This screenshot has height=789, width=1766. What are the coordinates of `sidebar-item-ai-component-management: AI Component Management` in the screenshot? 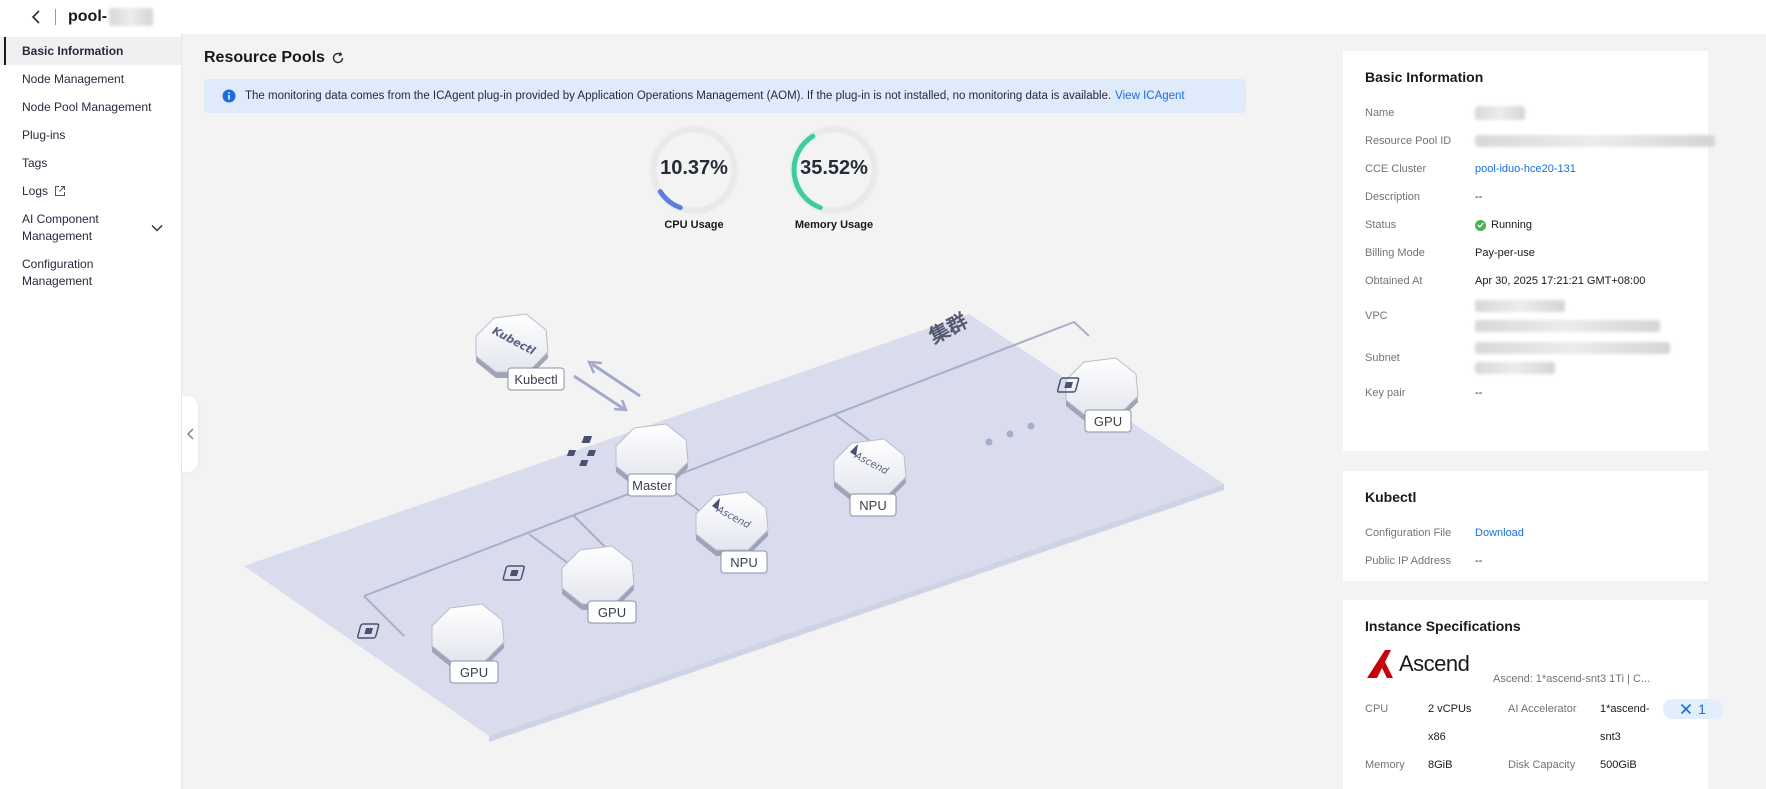 It's located at (90, 227).